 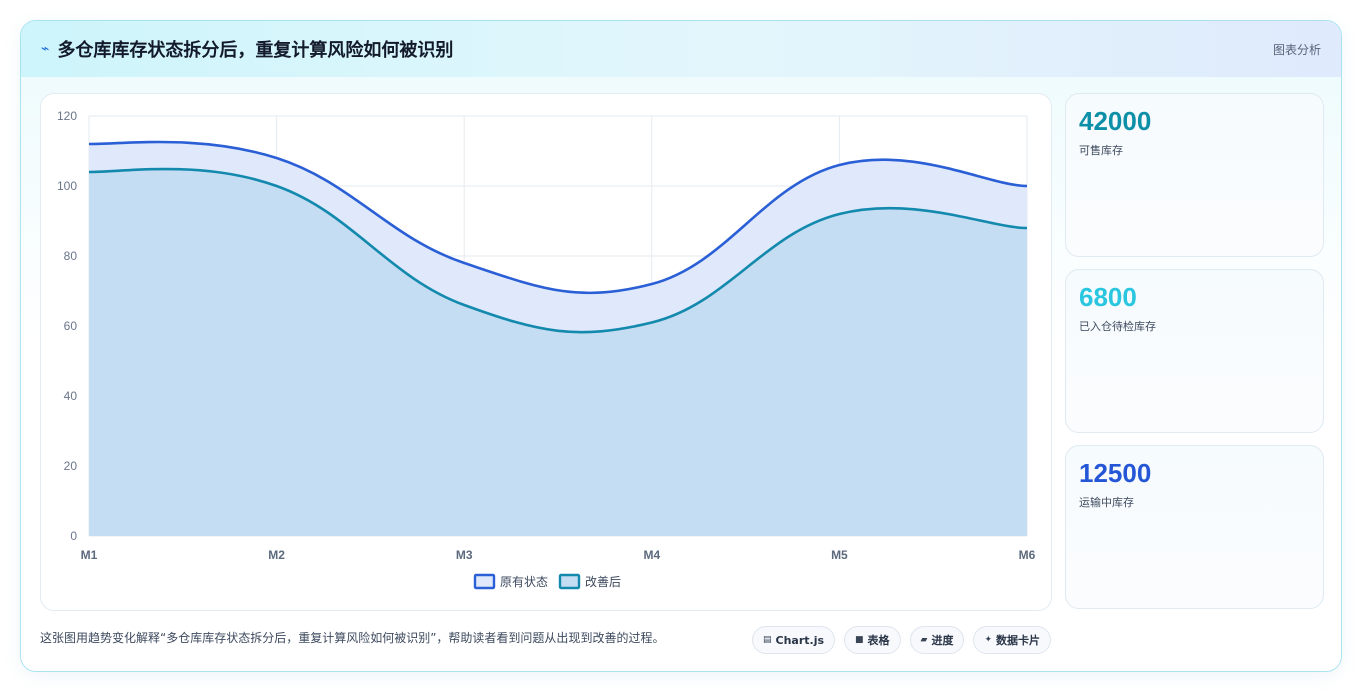 I want to click on y-tick-label: 120, so click(x=67, y=116).